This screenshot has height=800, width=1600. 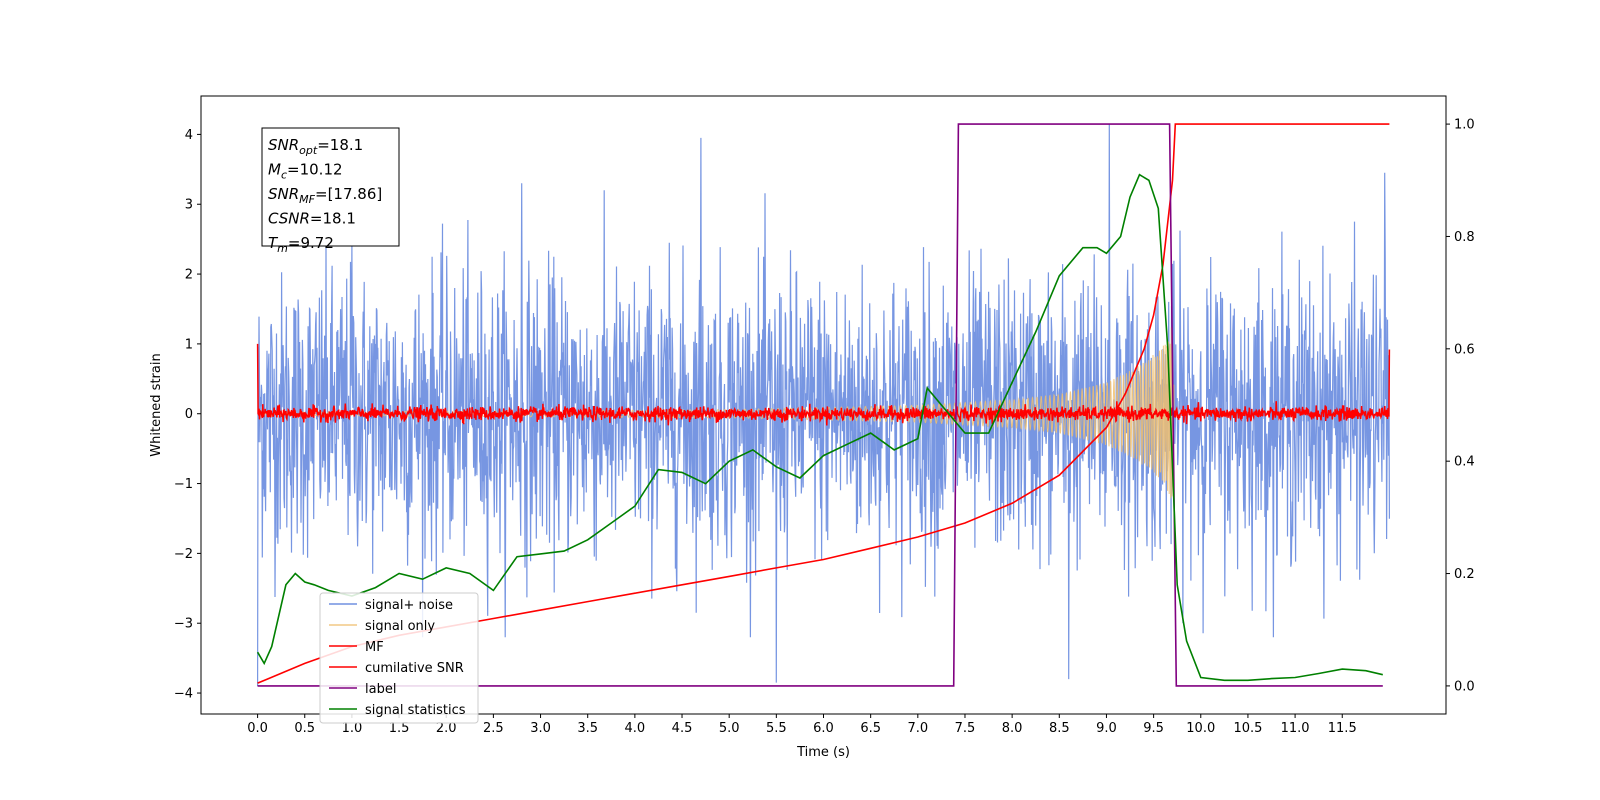 I want to click on y2-tick-label: 0.6, so click(x=1464, y=349).